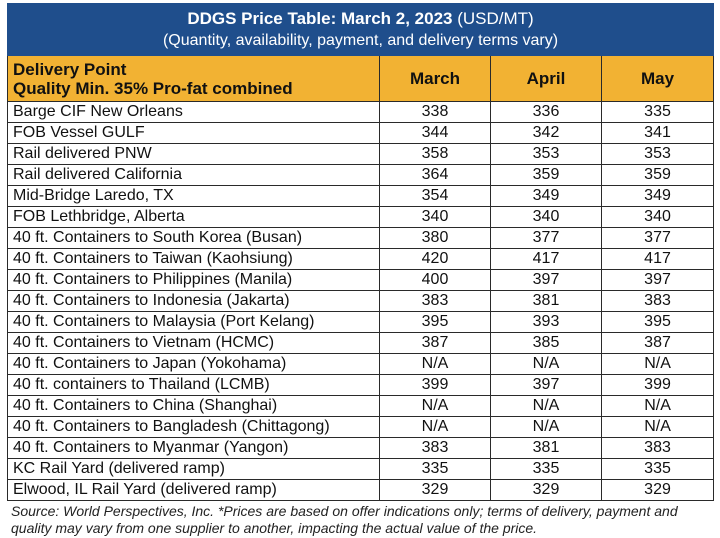 This screenshot has width=720, height=538. I want to click on delivery-point-cell: 40 ft. Containers to Japan (Yokohama), so click(193, 364).